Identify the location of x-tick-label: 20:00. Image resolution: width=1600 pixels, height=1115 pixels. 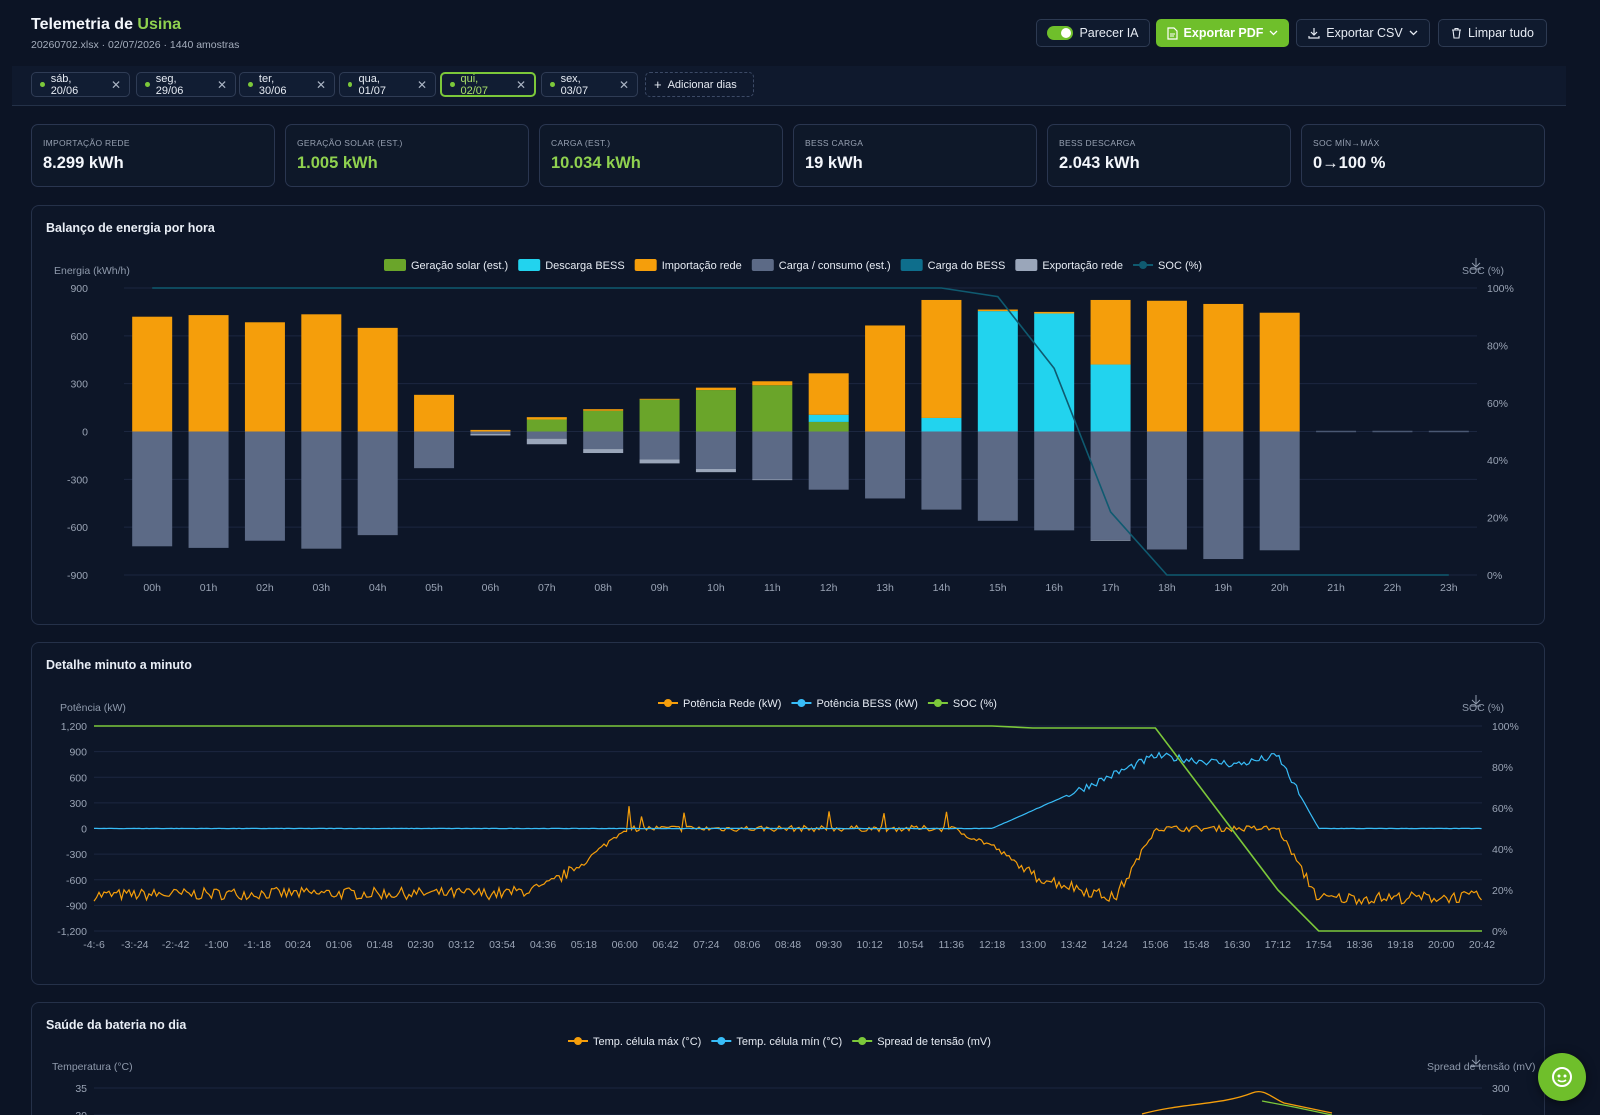
(1441, 945).